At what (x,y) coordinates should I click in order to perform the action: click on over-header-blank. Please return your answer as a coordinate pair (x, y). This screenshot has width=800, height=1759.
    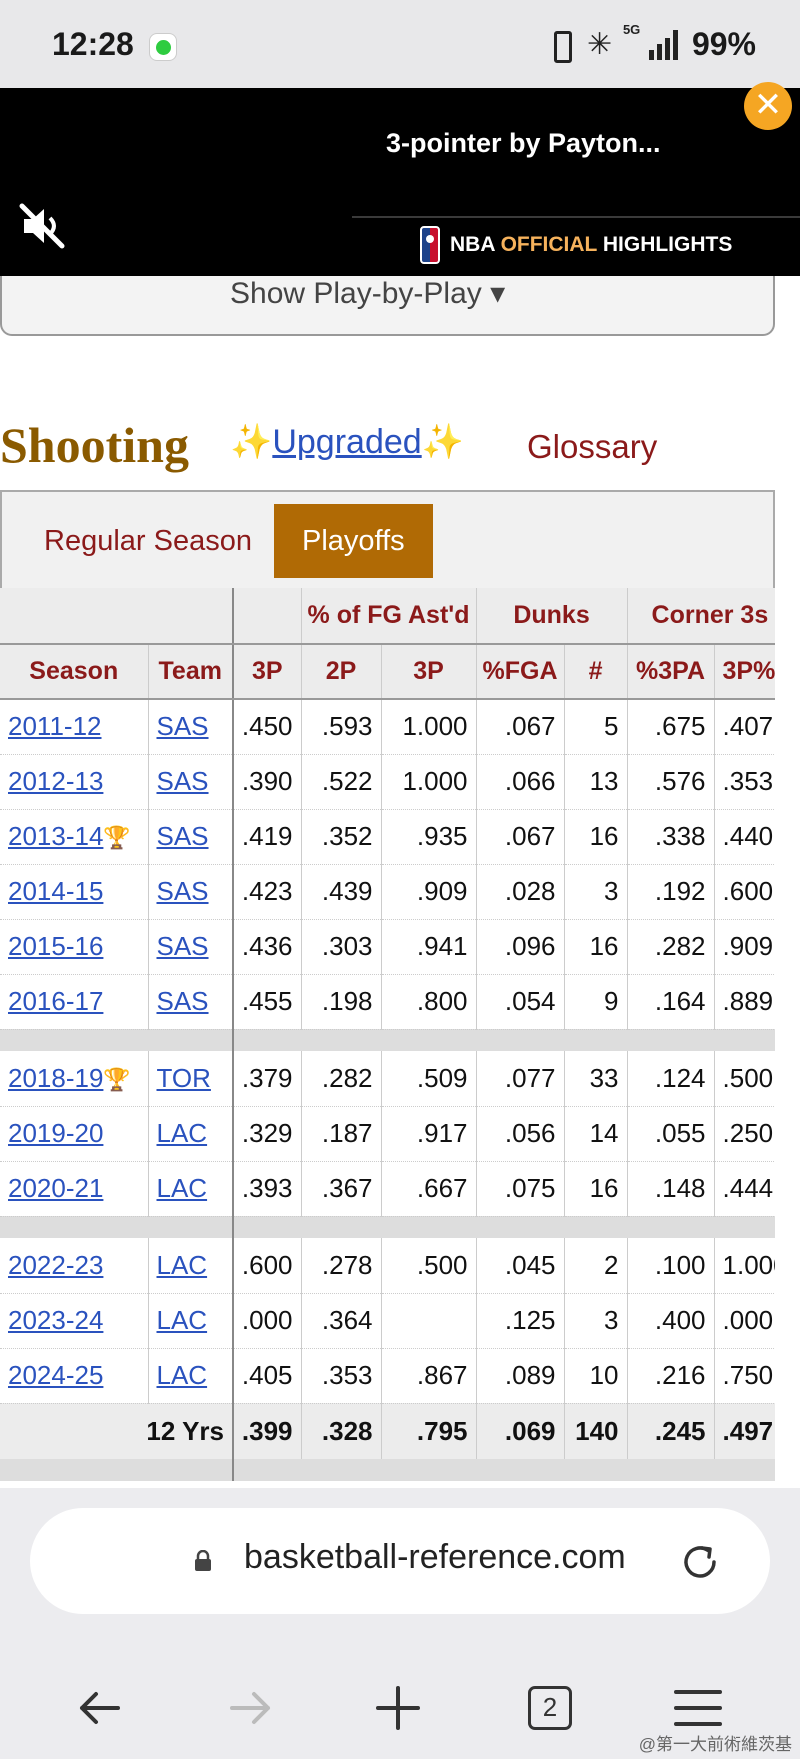
    Looking at the image, I should click on (117, 616).